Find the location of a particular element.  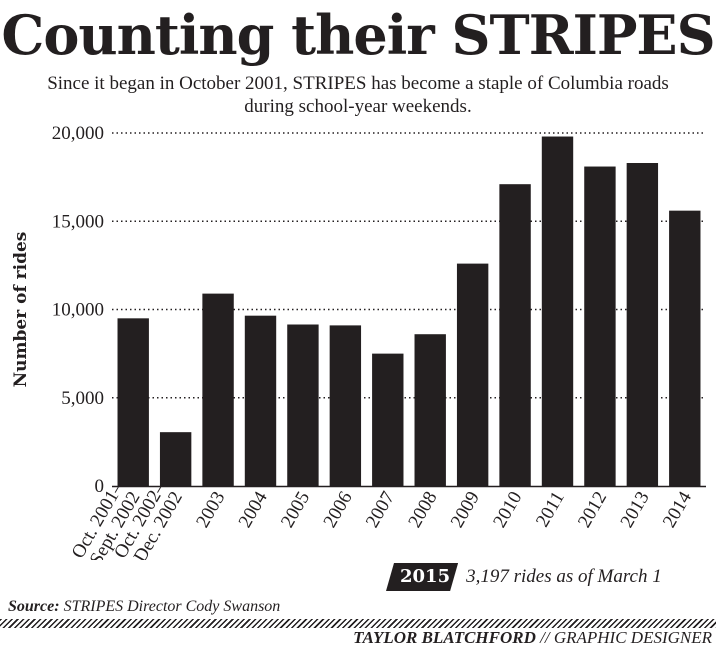

y-tick-label: 10,000 is located at coordinates (78, 310).